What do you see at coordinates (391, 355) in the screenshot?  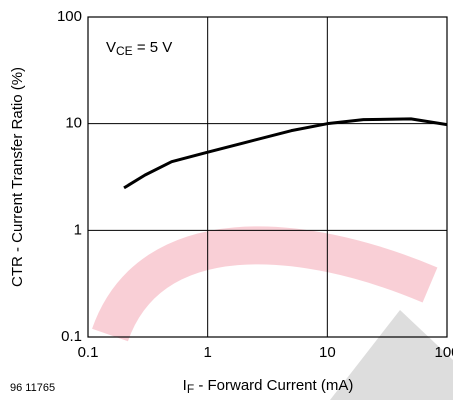 I see `watermark` at bounding box center [391, 355].